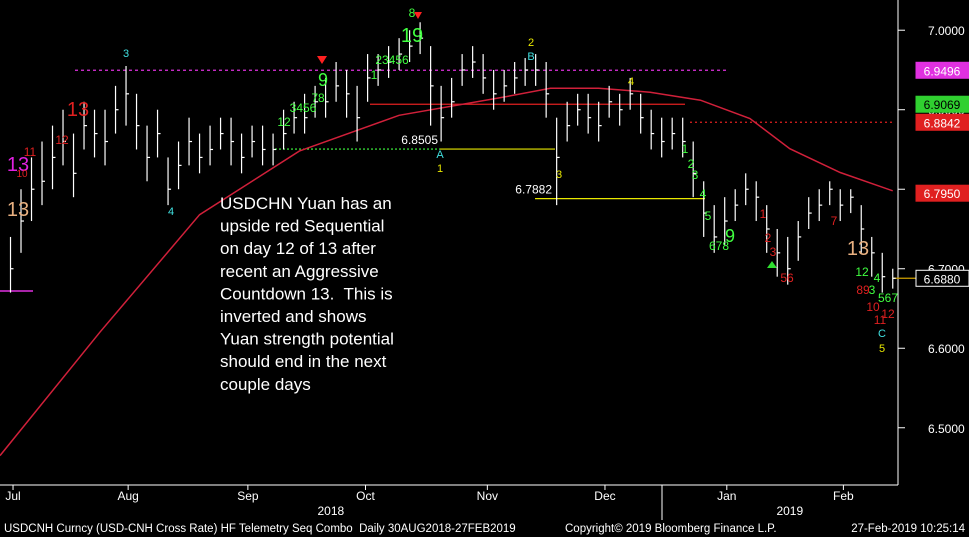 This screenshot has height=537, width=969. Describe the element at coordinates (882, 334) in the screenshot. I see `sequential-count: C` at that location.